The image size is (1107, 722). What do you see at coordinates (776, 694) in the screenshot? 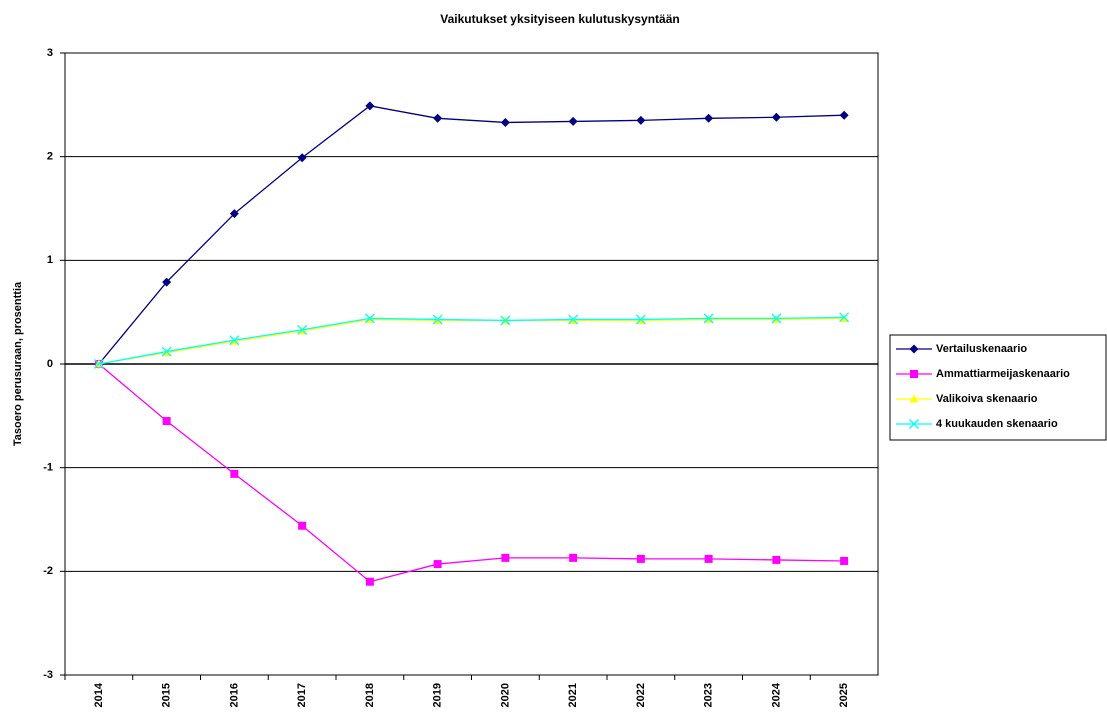
I see `x-tick-label: 2024` at bounding box center [776, 694].